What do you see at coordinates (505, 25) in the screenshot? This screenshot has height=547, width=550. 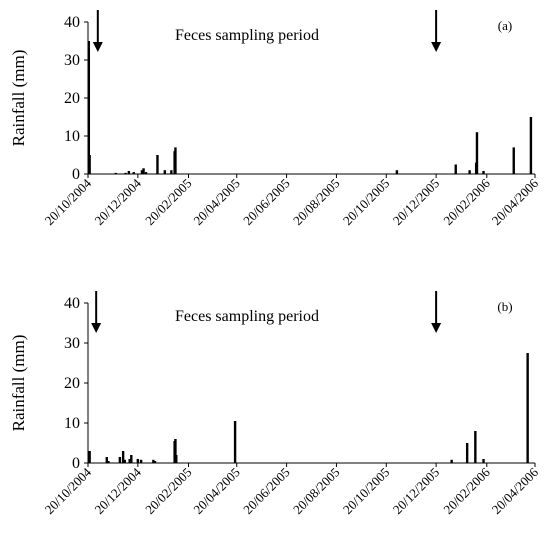 I see `panel-label: (a)` at bounding box center [505, 25].